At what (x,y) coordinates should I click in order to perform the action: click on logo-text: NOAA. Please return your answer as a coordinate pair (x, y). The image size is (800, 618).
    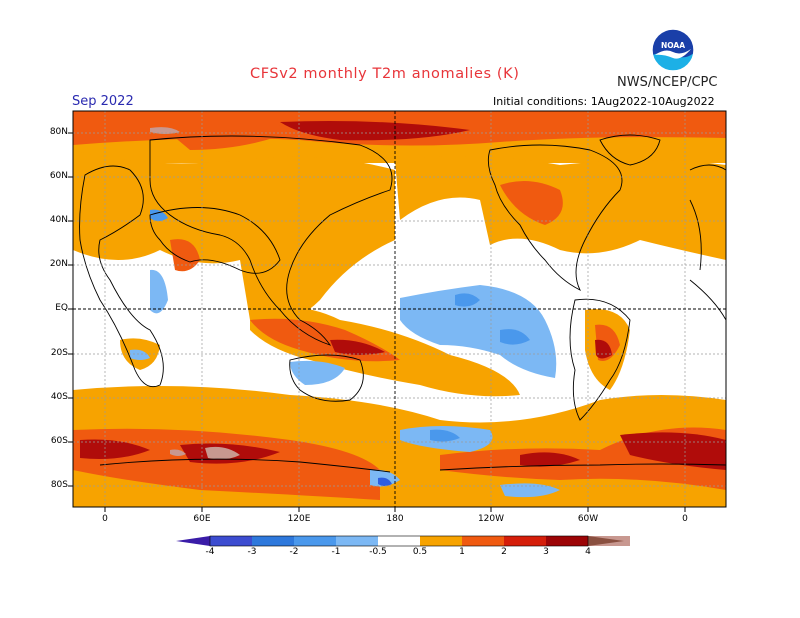
    Looking at the image, I should click on (673, 45).